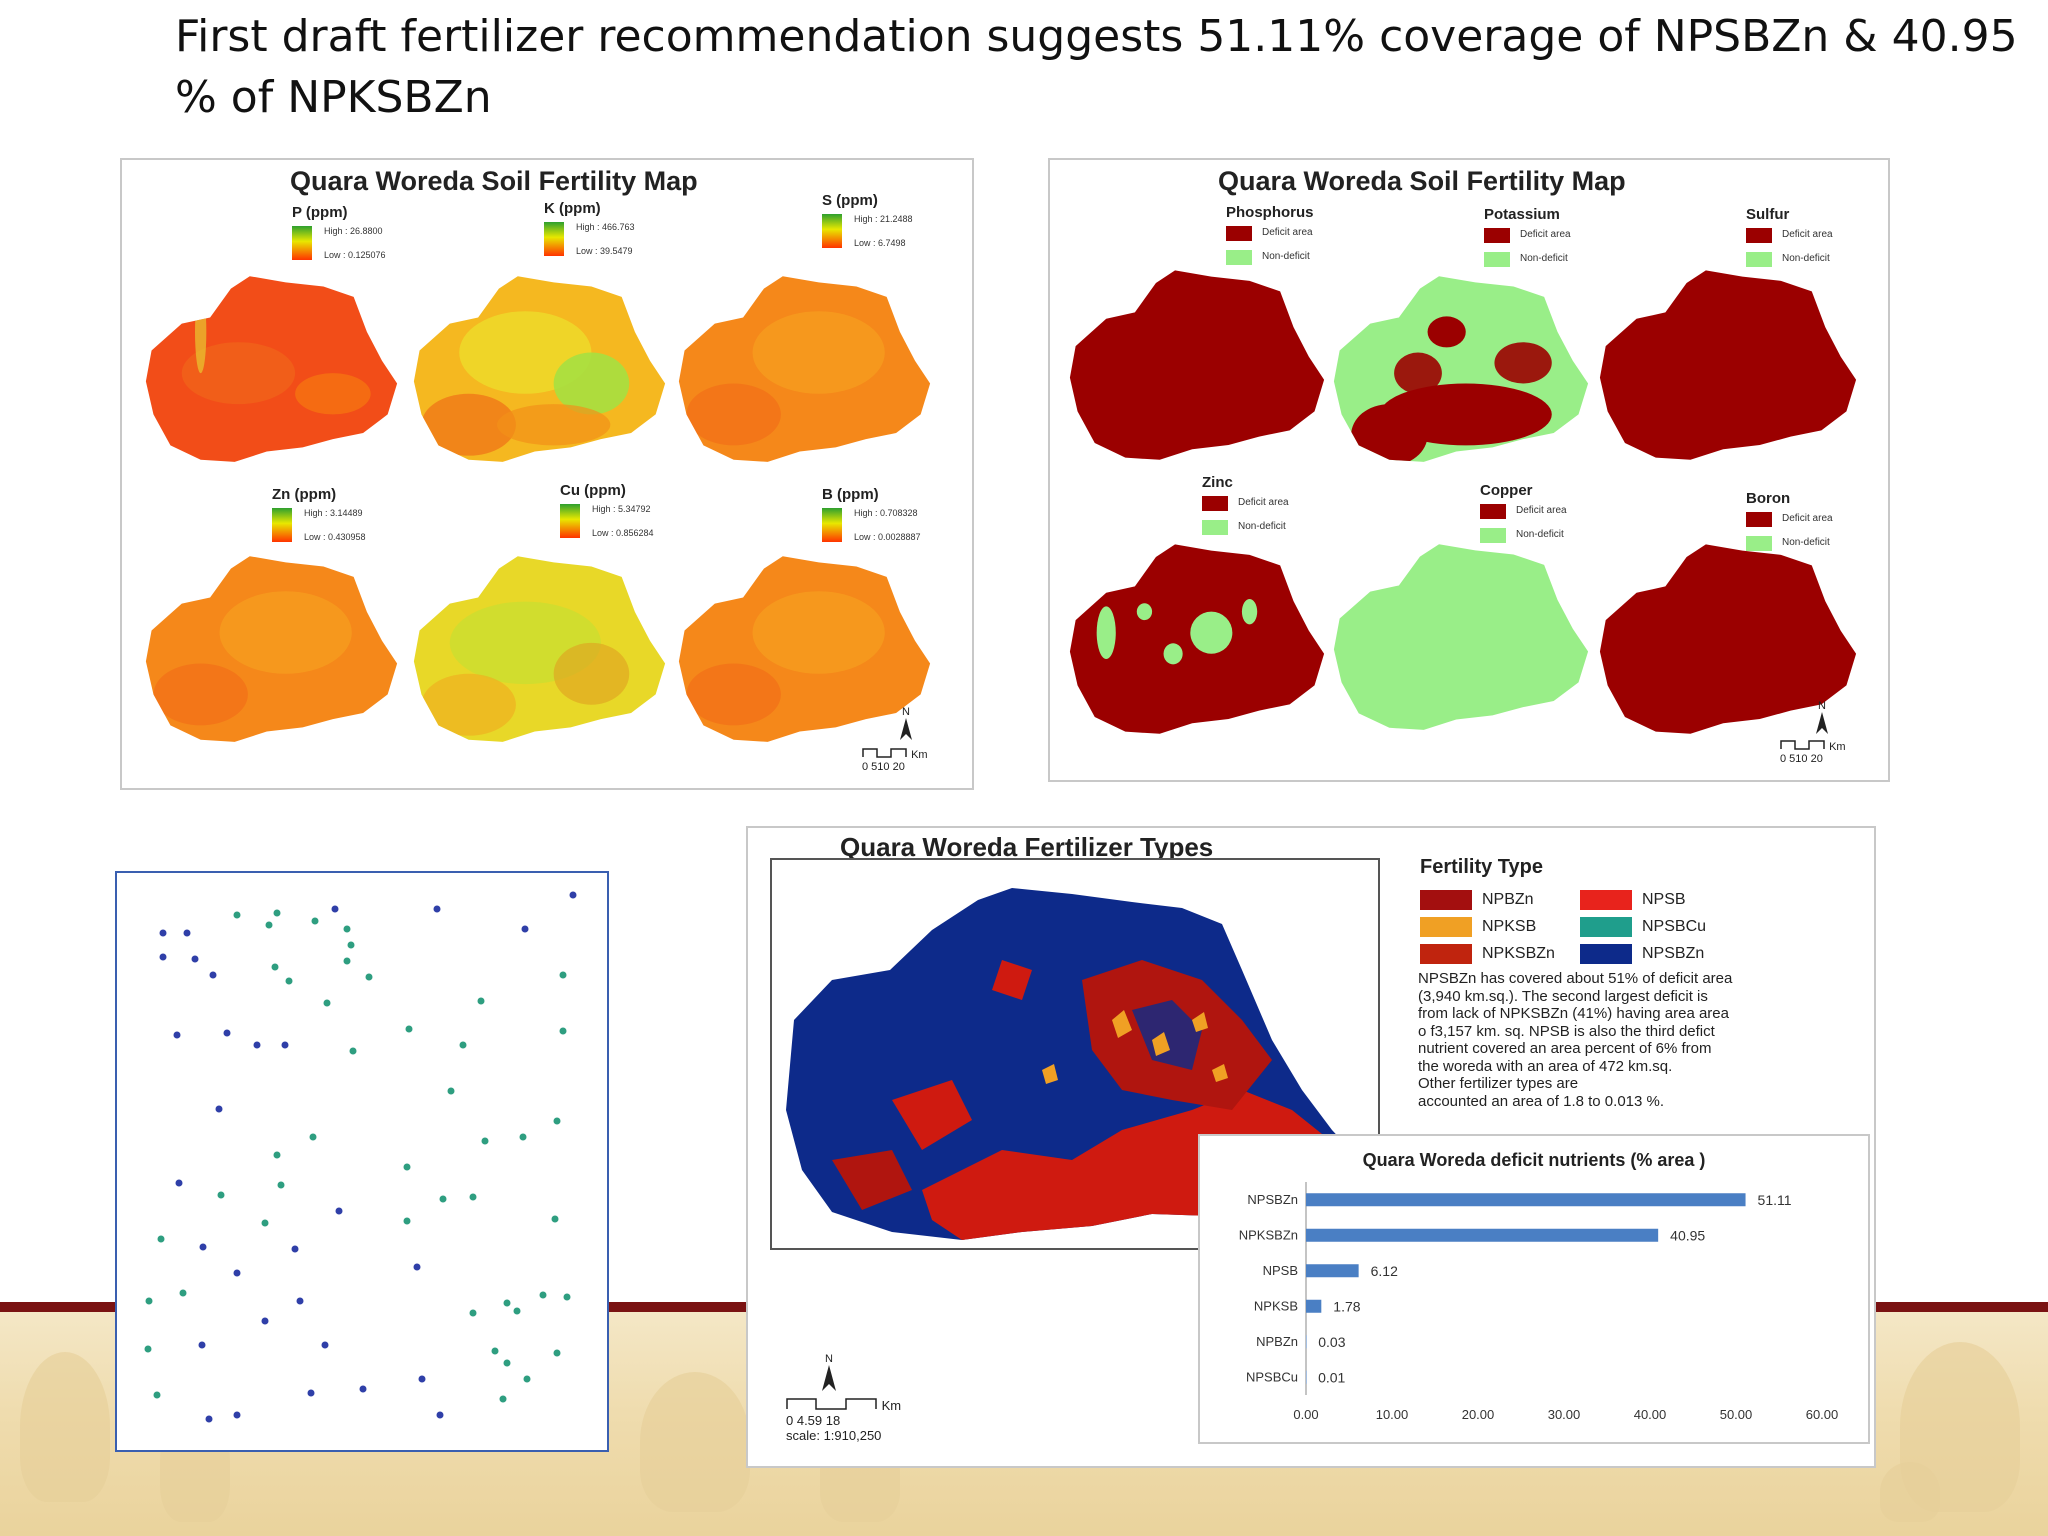 The height and width of the screenshot is (1536, 2048). Describe the element at coordinates (1526, 1200) in the screenshot. I see `bar-NPSBZn` at that location.